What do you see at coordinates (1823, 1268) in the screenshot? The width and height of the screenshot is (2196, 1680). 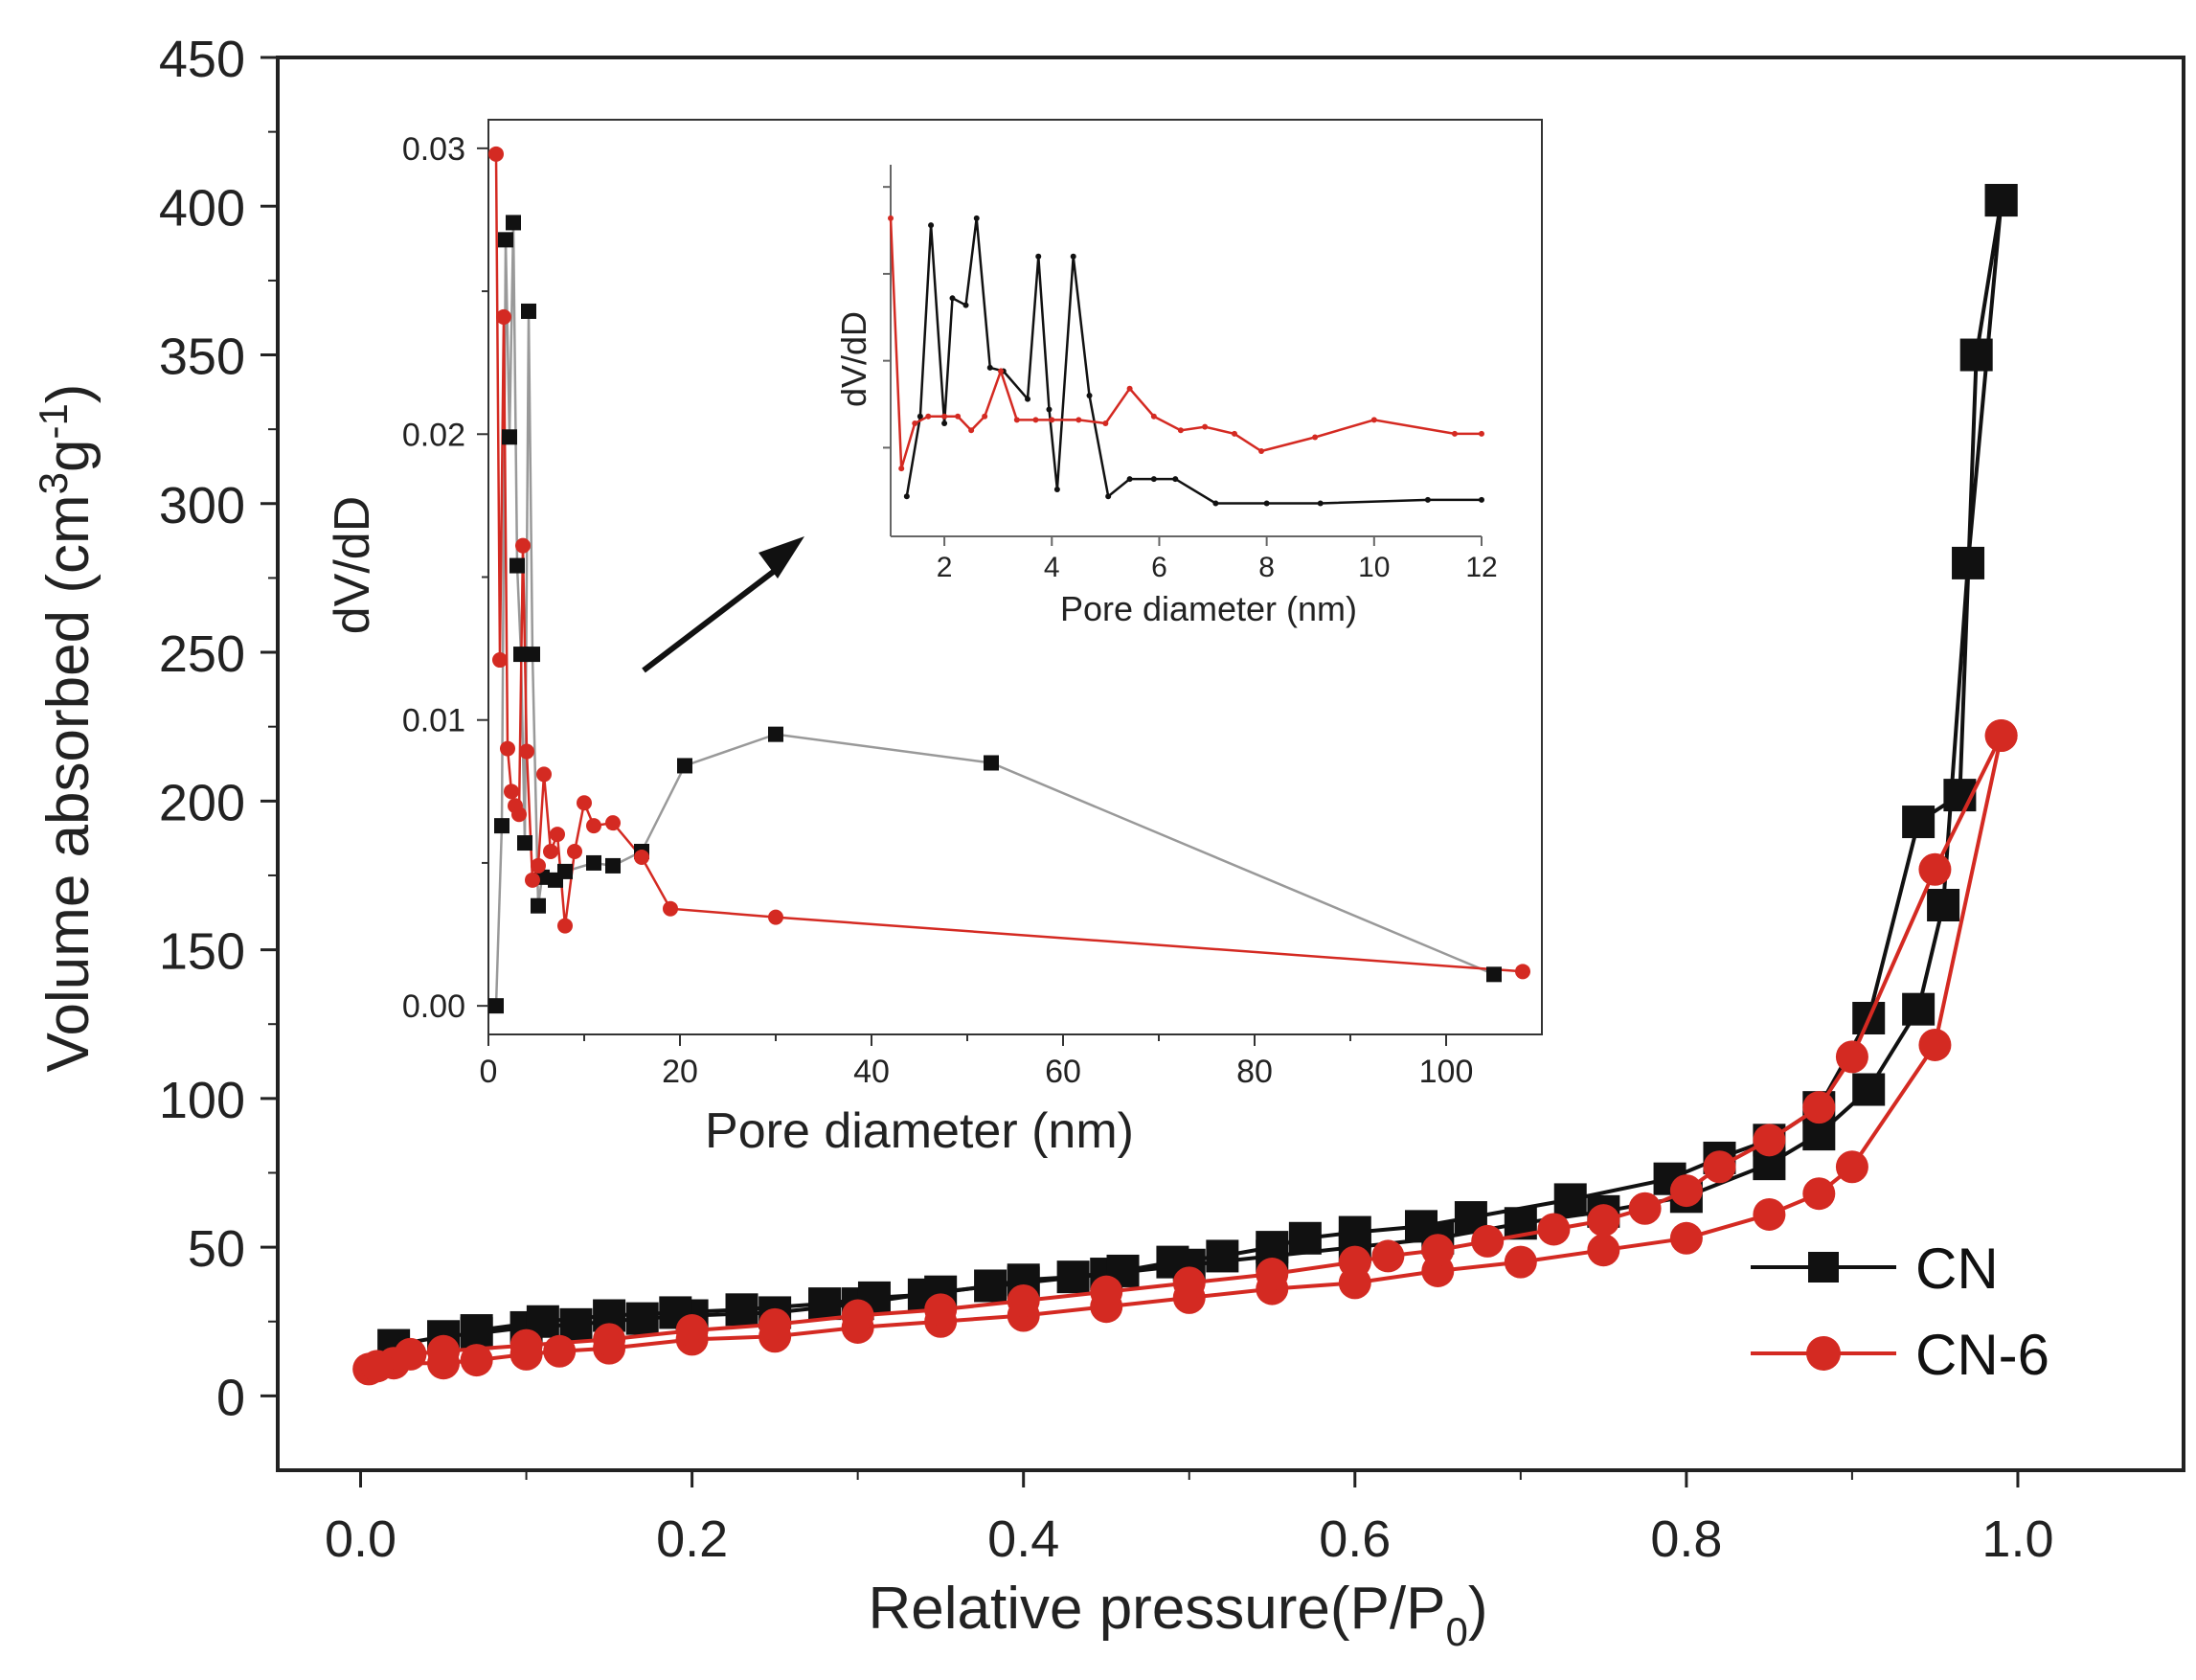 I see `legend-cn-marker` at bounding box center [1823, 1268].